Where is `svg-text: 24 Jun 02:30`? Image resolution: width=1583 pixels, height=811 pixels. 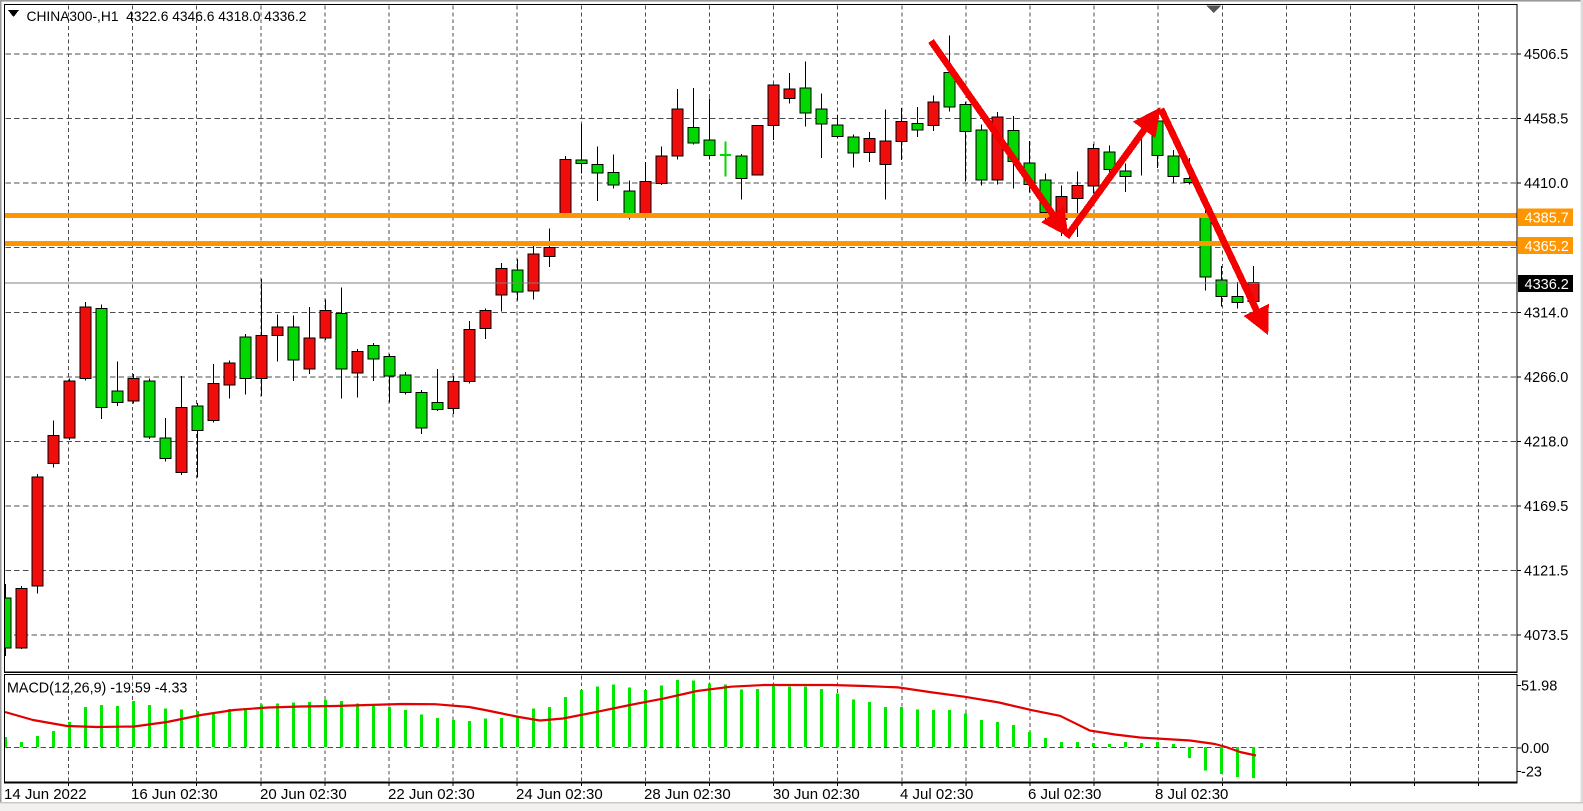 svg-text: 24 Jun 02:30 is located at coordinates (559, 794).